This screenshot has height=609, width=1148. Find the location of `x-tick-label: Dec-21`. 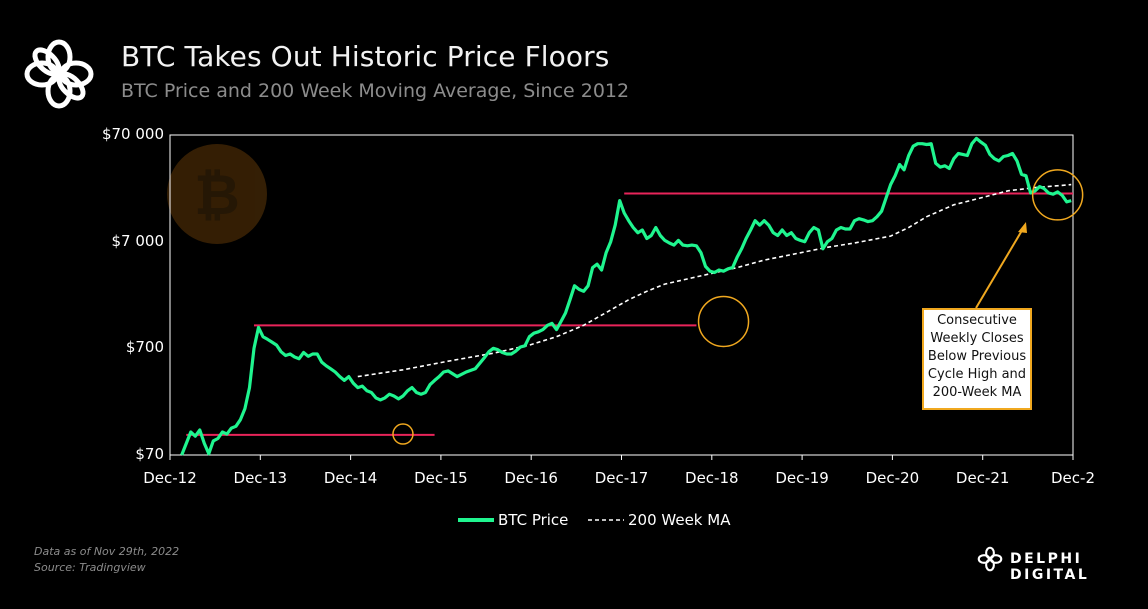

x-tick-label: Dec-21 is located at coordinates (982, 478).